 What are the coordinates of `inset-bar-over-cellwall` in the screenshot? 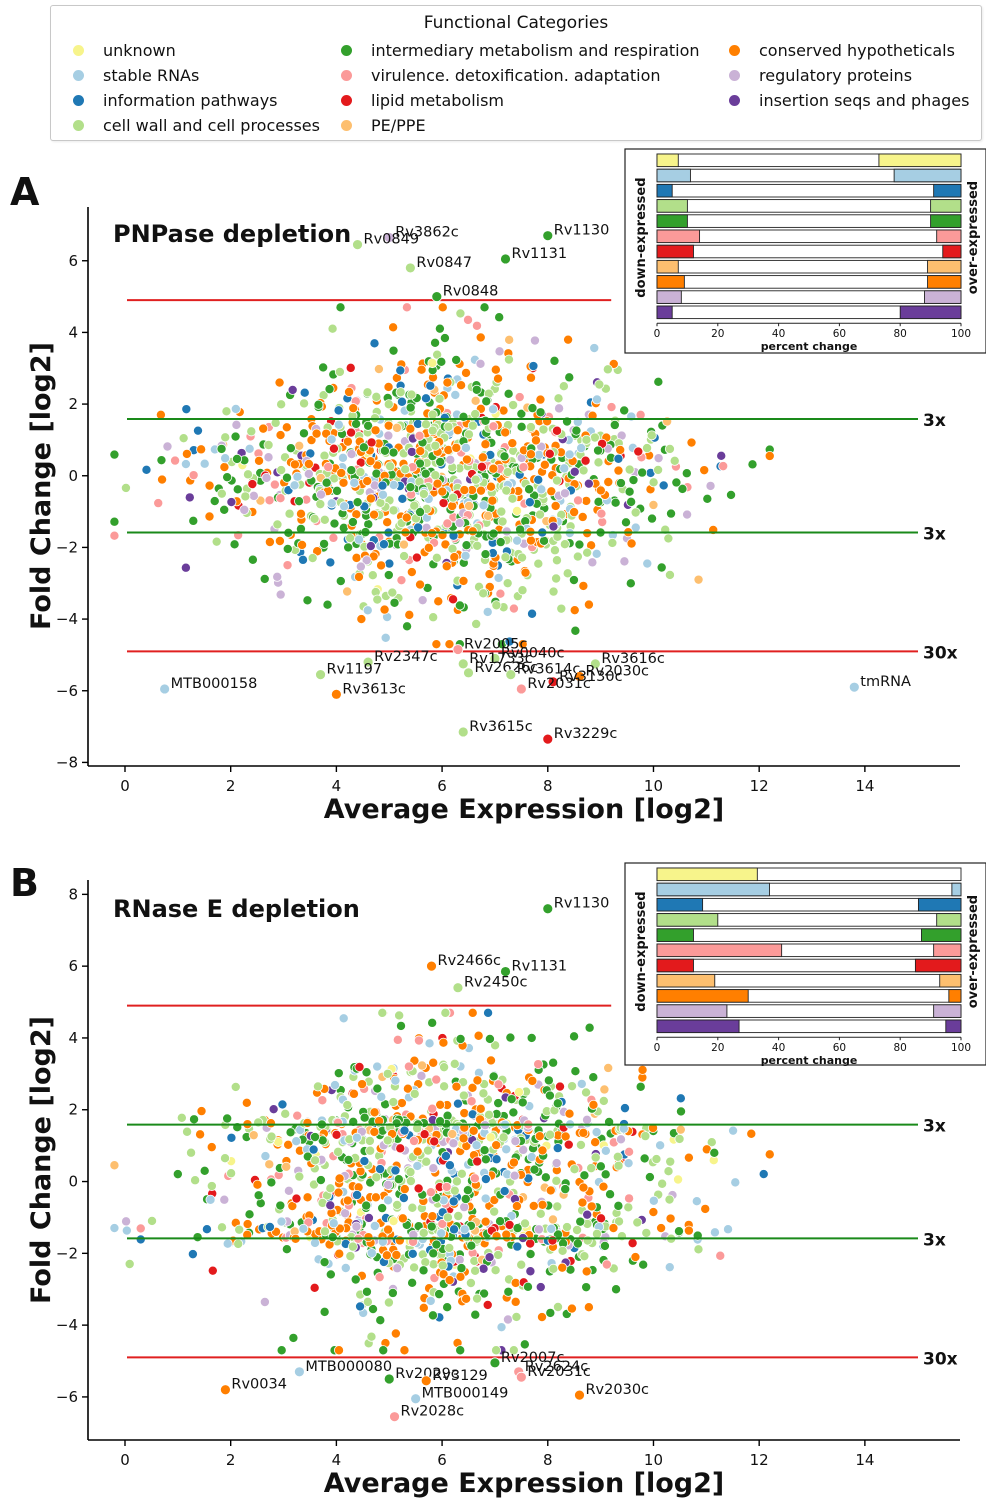 It's located at (946, 206).